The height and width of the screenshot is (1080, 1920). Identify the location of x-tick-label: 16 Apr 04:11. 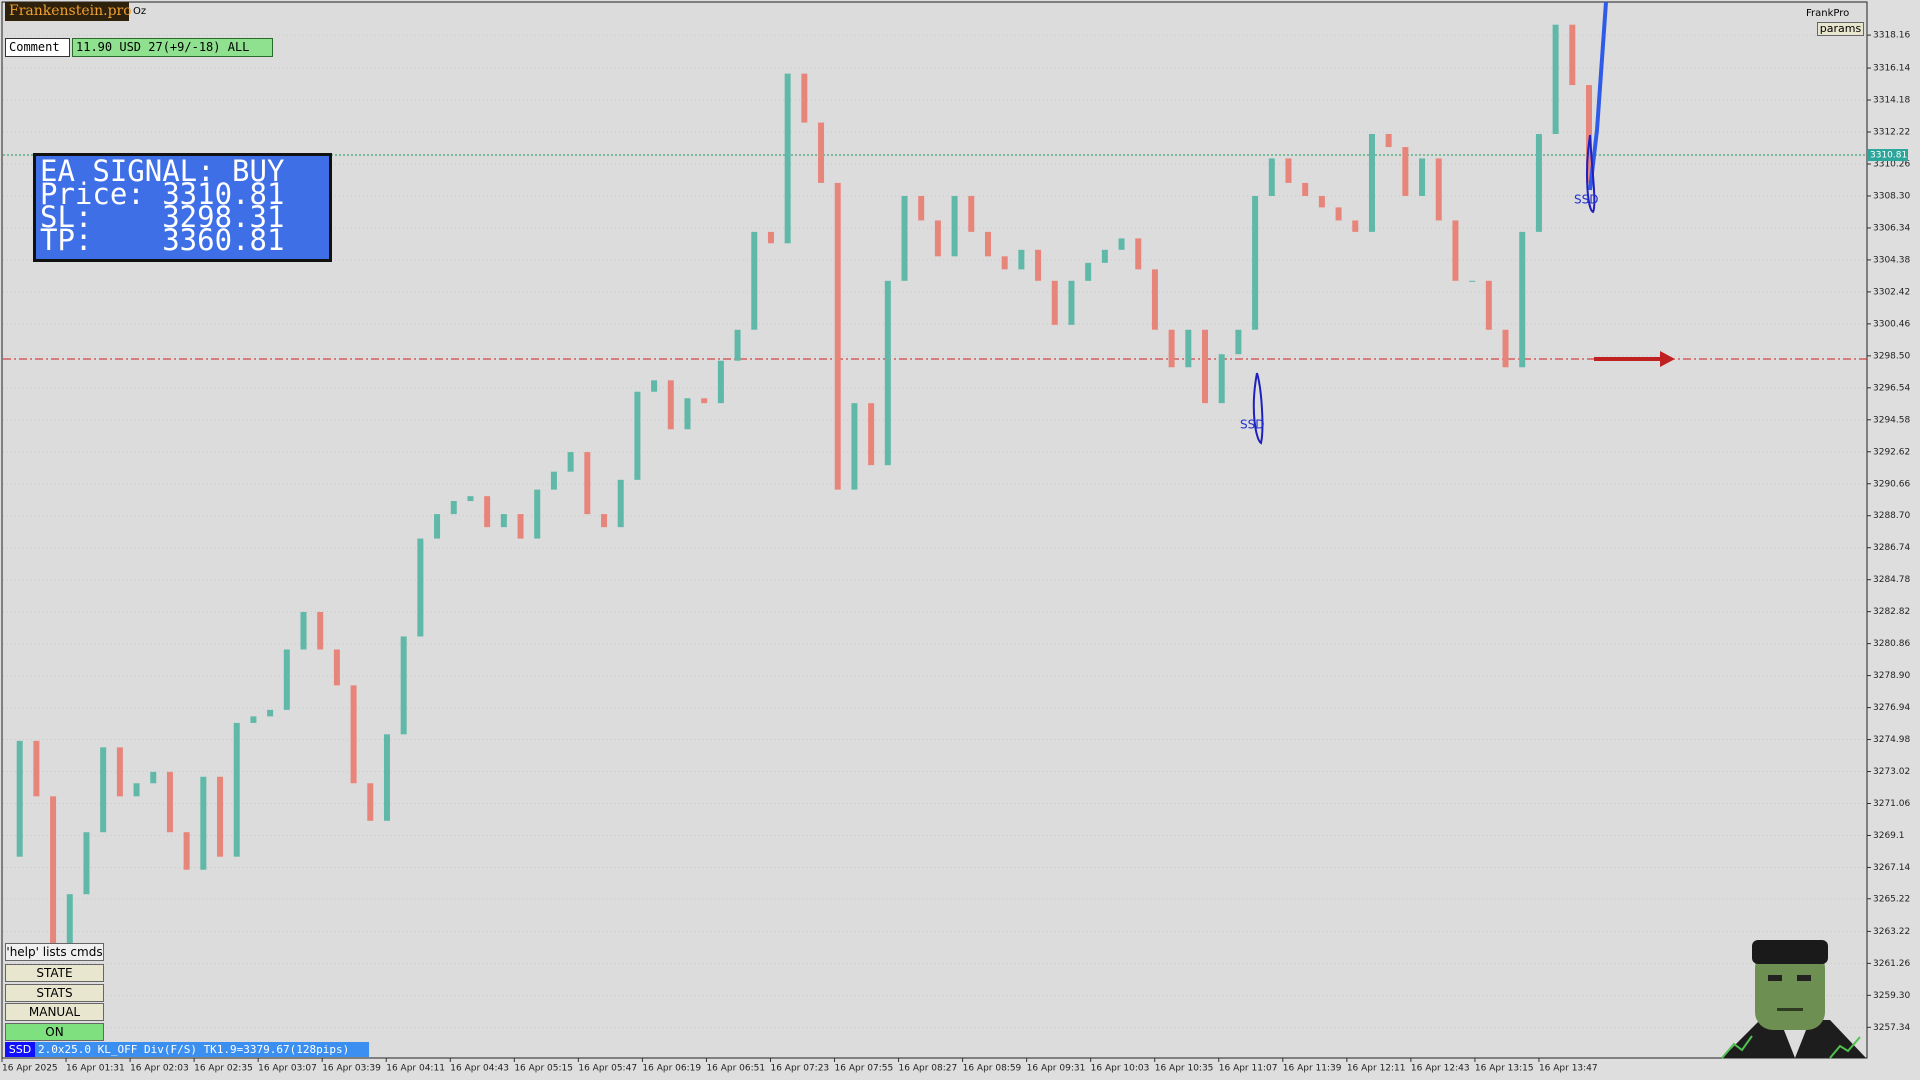
(415, 1069).